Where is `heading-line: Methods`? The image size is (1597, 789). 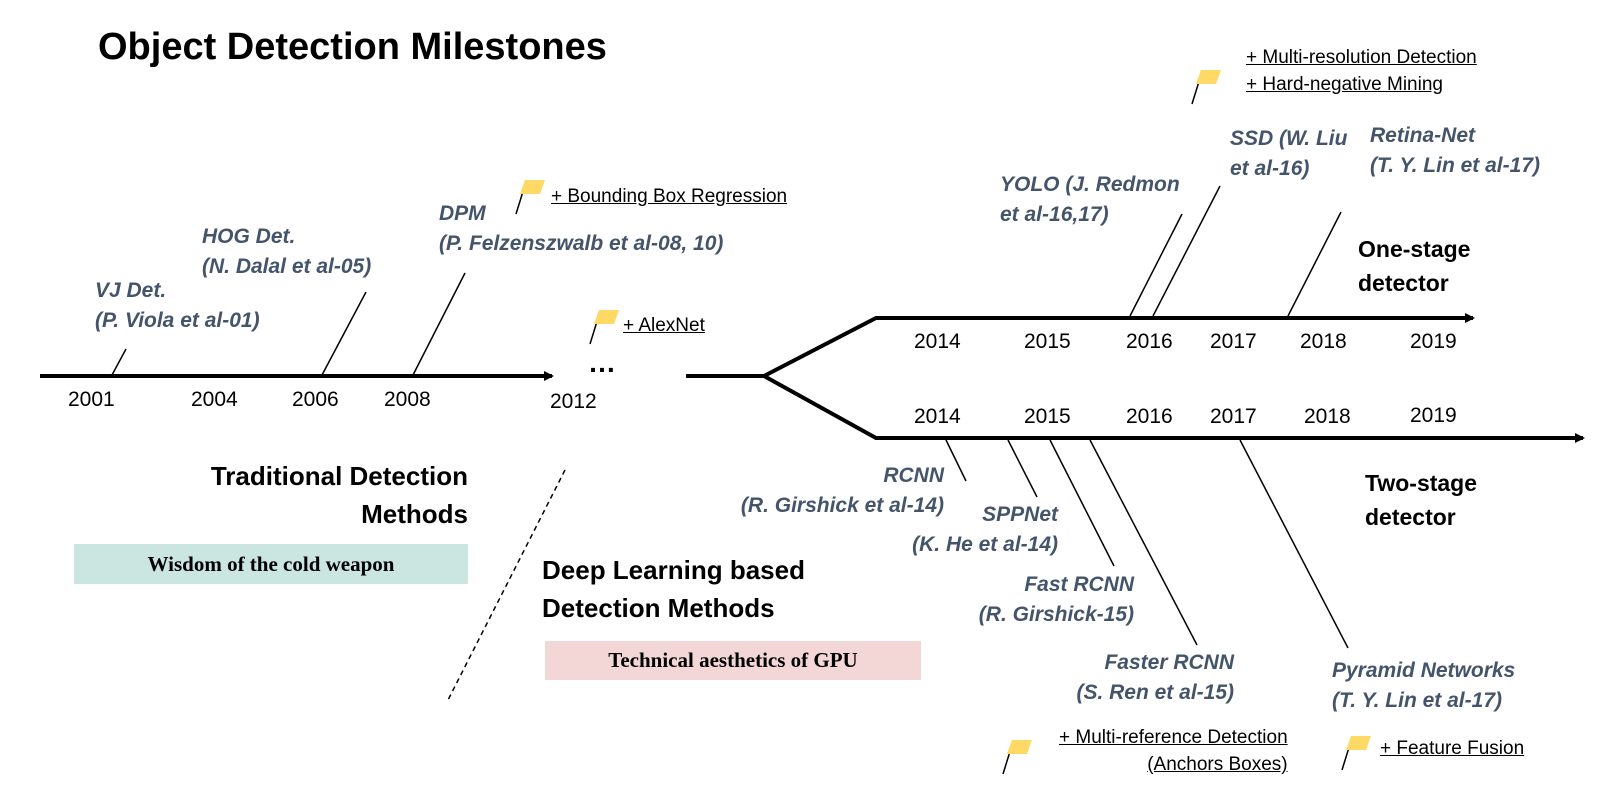
heading-line: Methods is located at coordinates (414, 514).